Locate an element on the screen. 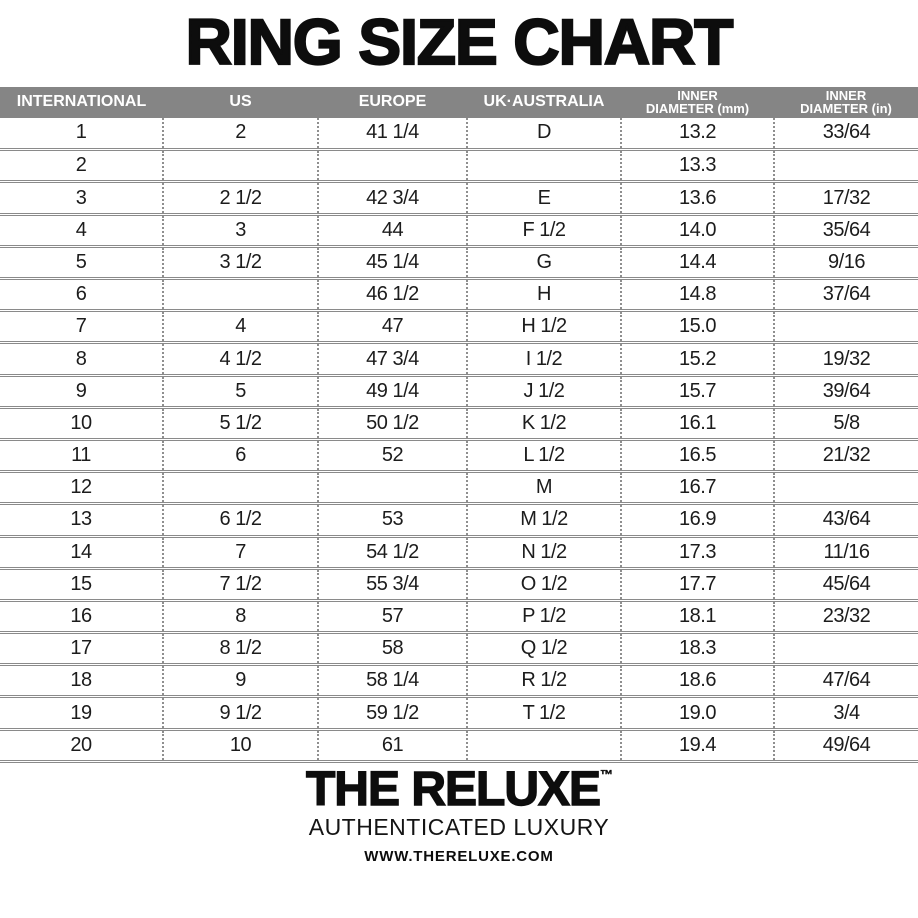 This screenshot has height=918, width=918. table-cell: L 1/2 is located at coordinates (543, 456).